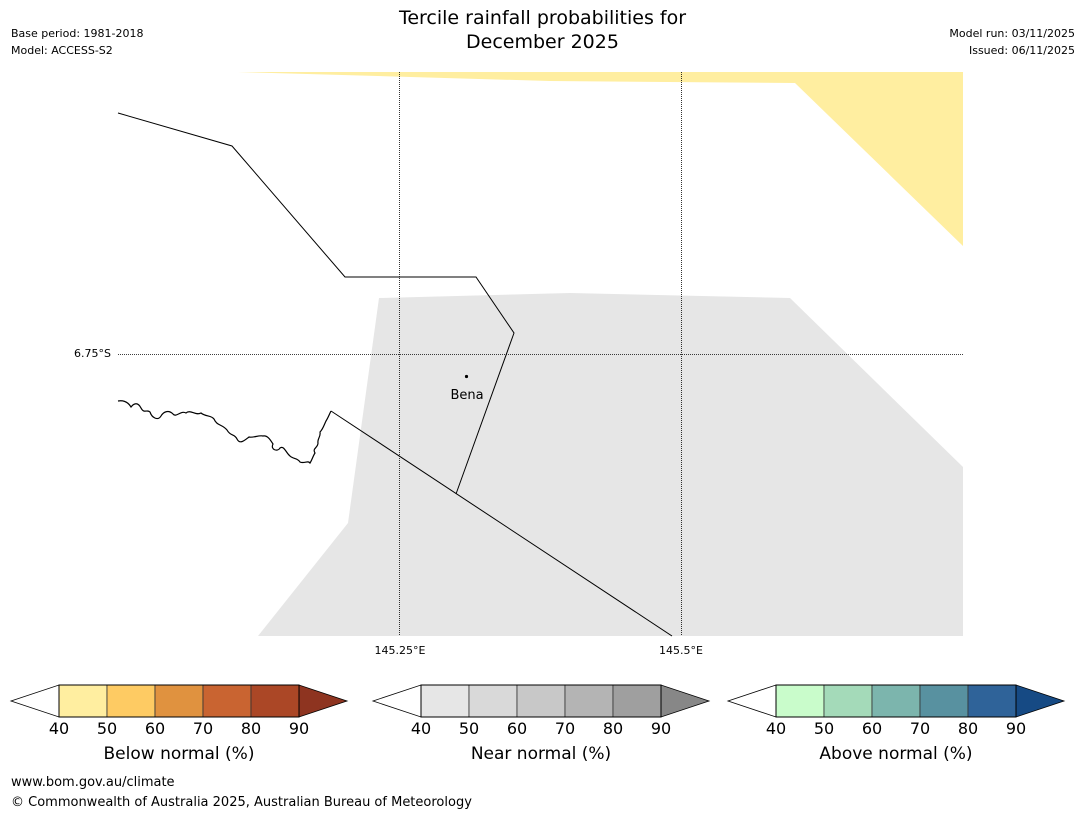 This screenshot has width=1085, height=816. Describe the element at coordinates (542, 42) in the screenshot. I see `title-line-2: December 2025` at that location.